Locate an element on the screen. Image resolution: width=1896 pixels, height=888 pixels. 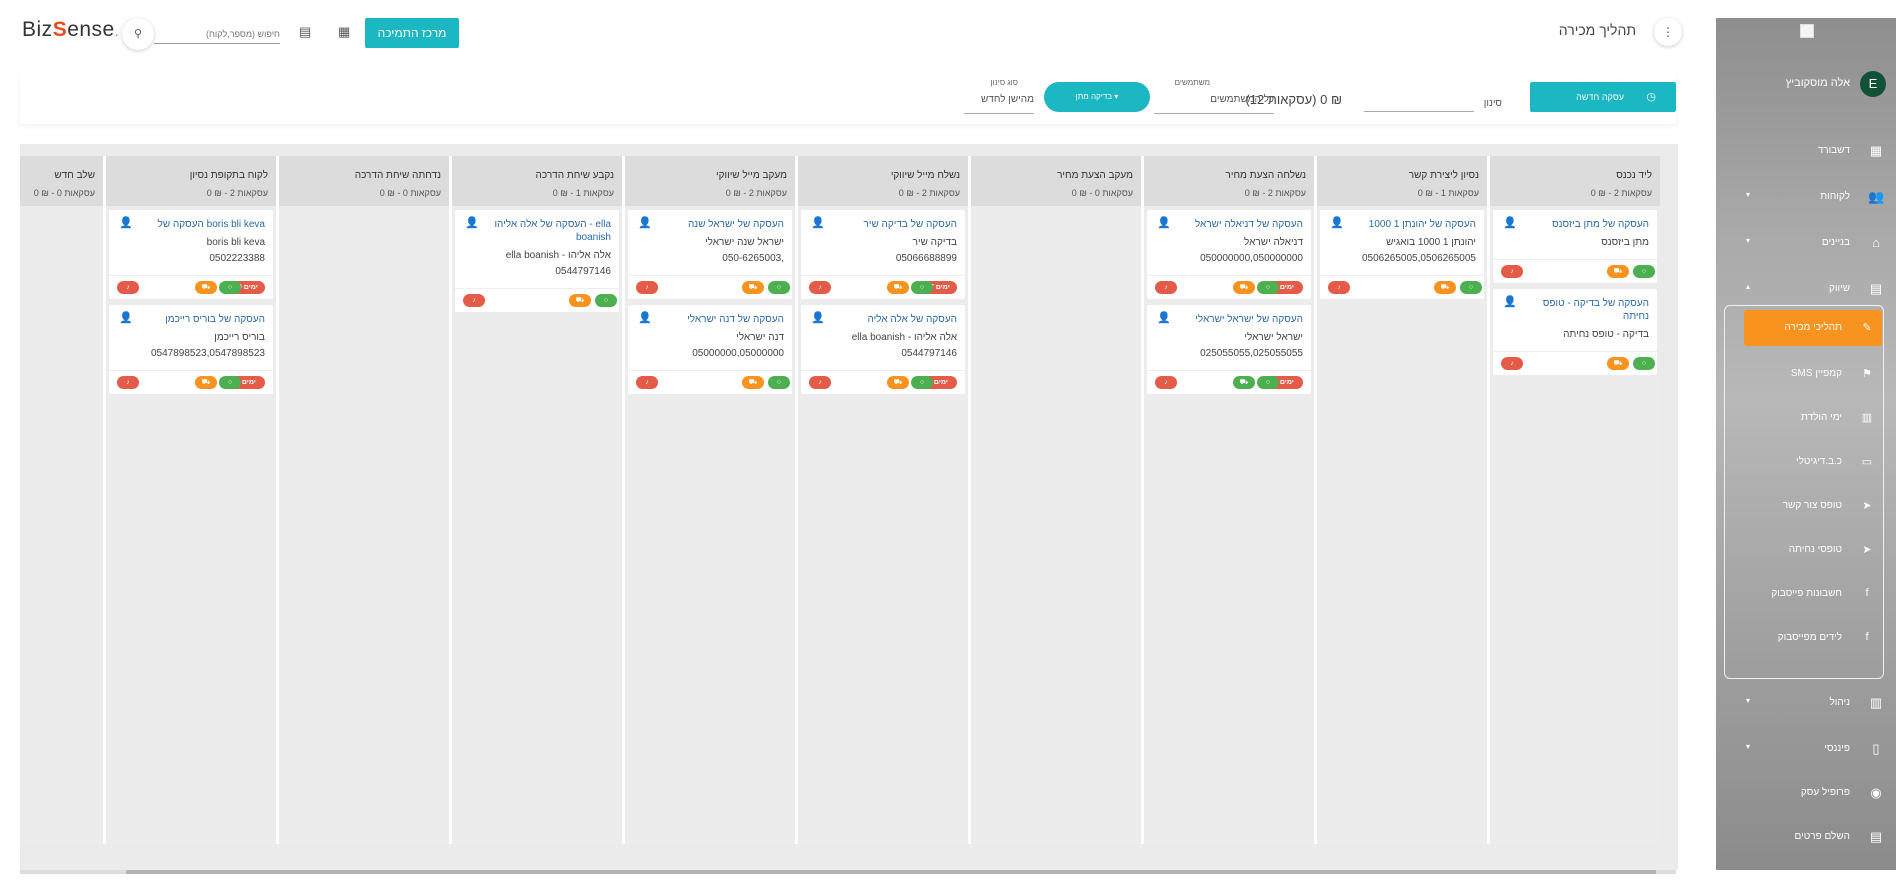
deal-title: העסקה של מתן ביזסנס is located at coordinates (1600, 224).